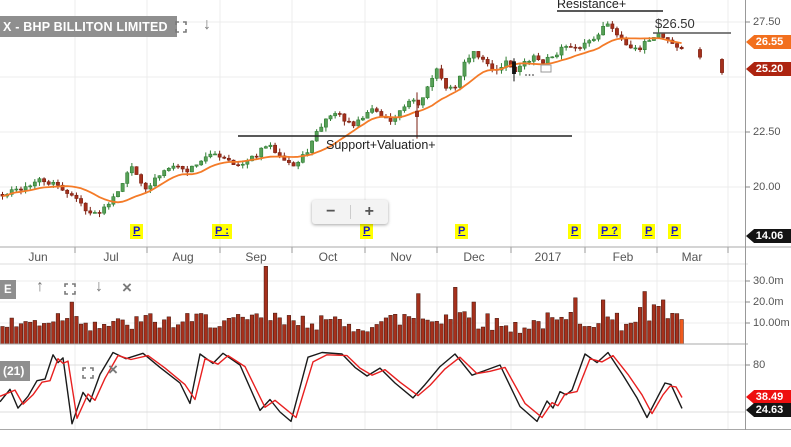  I want to click on event-marker-p: P ?, so click(609, 231).